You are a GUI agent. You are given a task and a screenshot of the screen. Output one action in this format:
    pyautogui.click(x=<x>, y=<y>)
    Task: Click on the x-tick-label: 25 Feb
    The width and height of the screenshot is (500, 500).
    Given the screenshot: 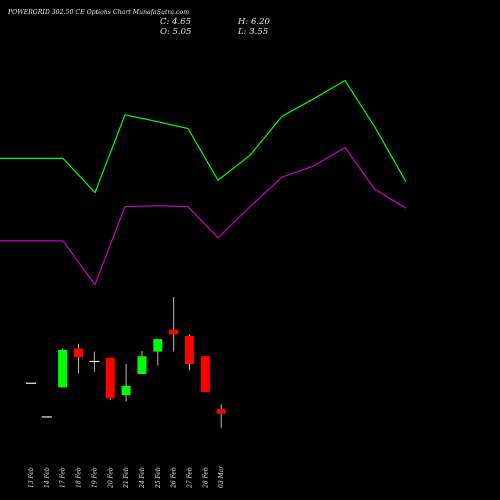 What is the action you would take?
    pyautogui.click(x=158, y=478)
    